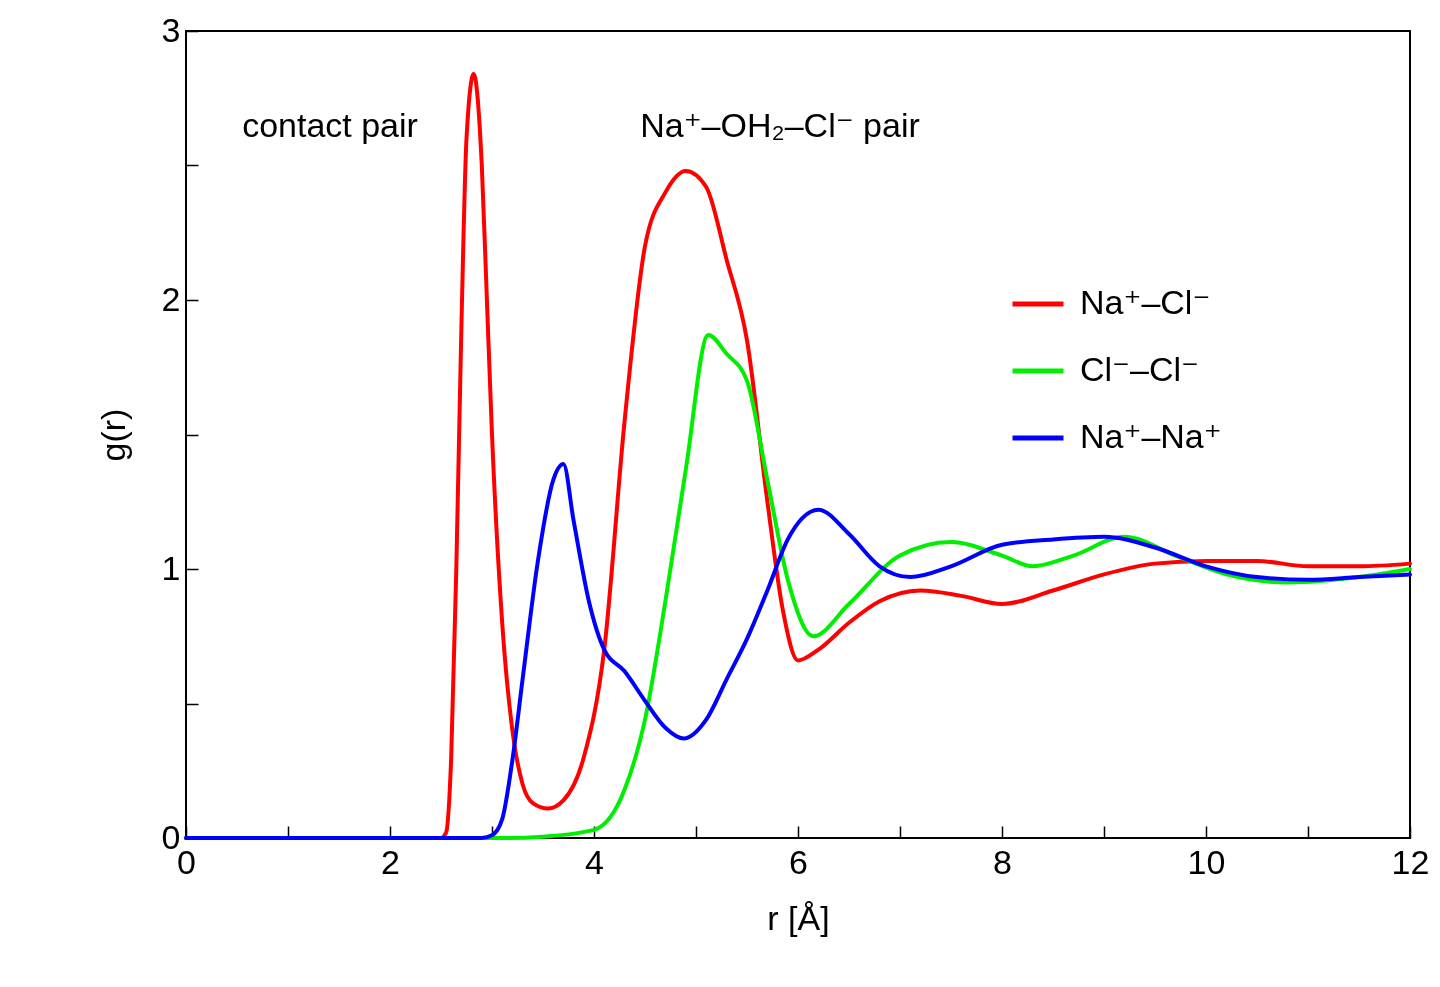  What do you see at coordinates (390, 861) in the screenshot?
I see `x-tick-label: 2` at bounding box center [390, 861].